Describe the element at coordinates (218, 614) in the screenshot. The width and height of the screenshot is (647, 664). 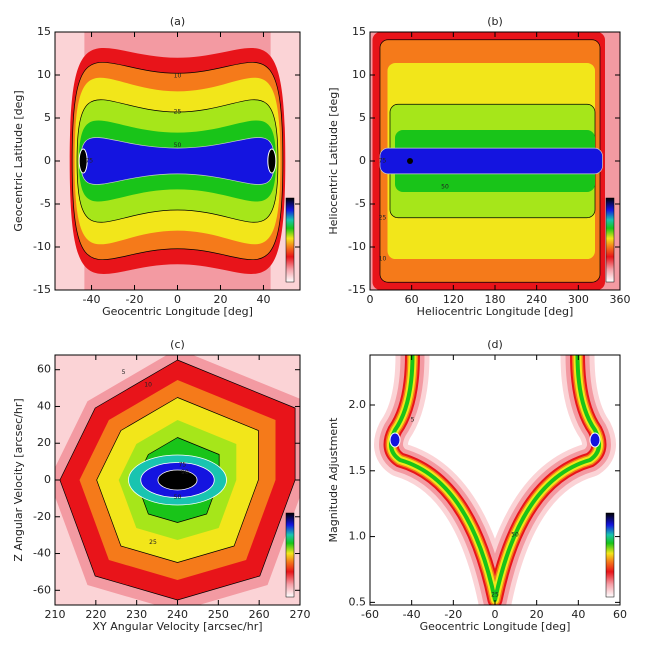
I see `x-tick-label: 250` at that location.